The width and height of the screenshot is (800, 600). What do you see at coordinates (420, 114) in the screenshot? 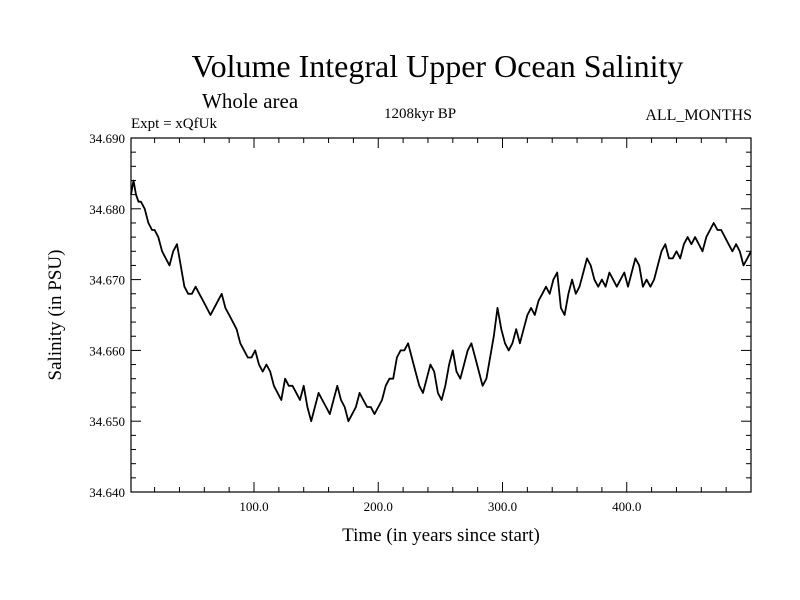
I see `epoch-label: 1208kyr BP` at bounding box center [420, 114].